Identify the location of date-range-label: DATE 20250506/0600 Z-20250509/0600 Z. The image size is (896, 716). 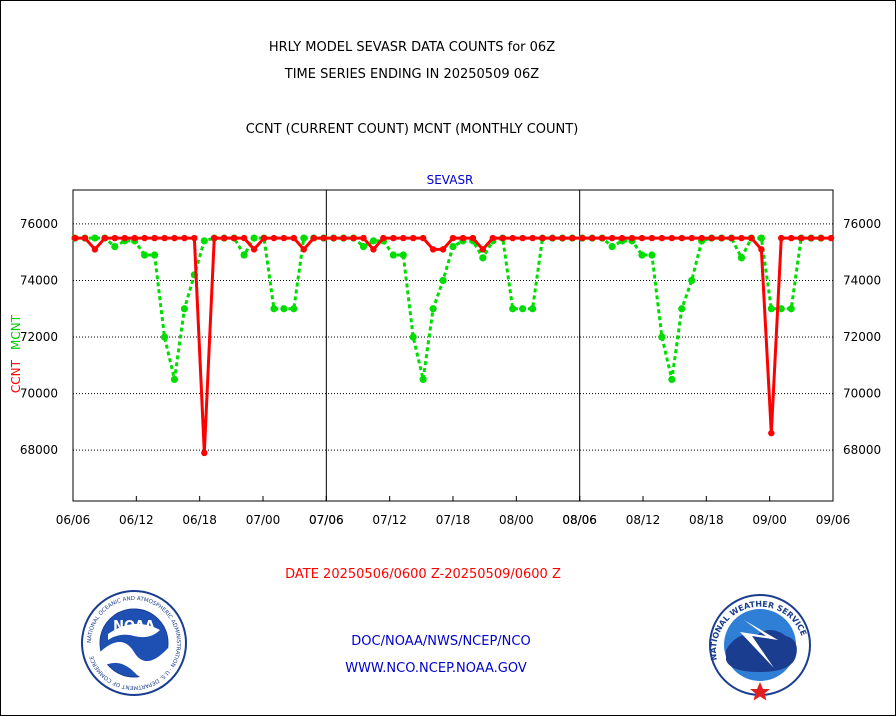
(423, 574).